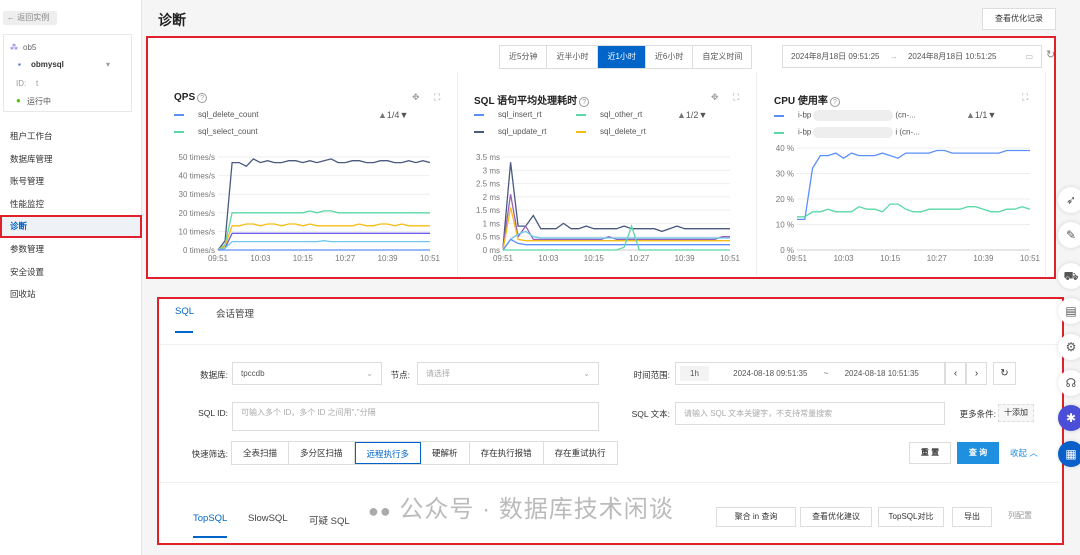 Image resolution: width=1080 pixels, height=555 pixels. Describe the element at coordinates (1069, 383) in the screenshot. I see `headset-icon: ☊` at that location.